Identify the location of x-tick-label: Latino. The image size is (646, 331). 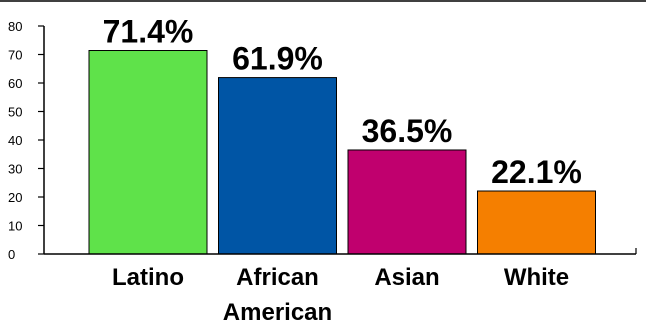
(148, 277).